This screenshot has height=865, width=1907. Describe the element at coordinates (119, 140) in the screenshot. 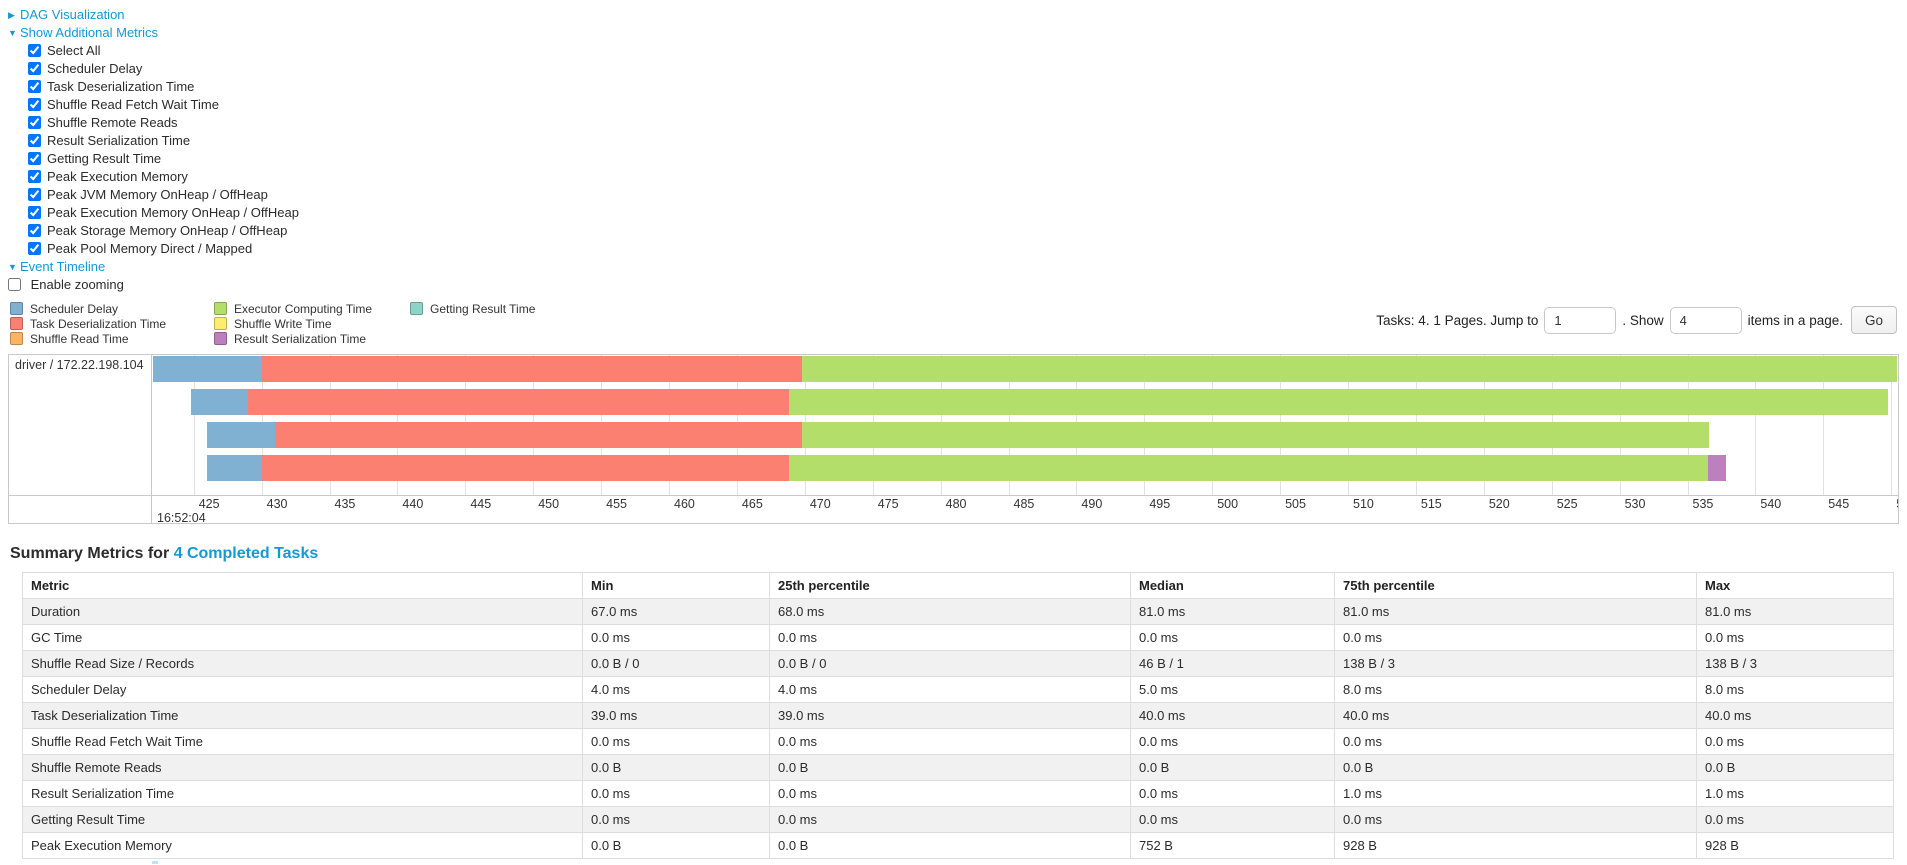

I see `metric-checkbox-label: Result Serialization Time` at that location.